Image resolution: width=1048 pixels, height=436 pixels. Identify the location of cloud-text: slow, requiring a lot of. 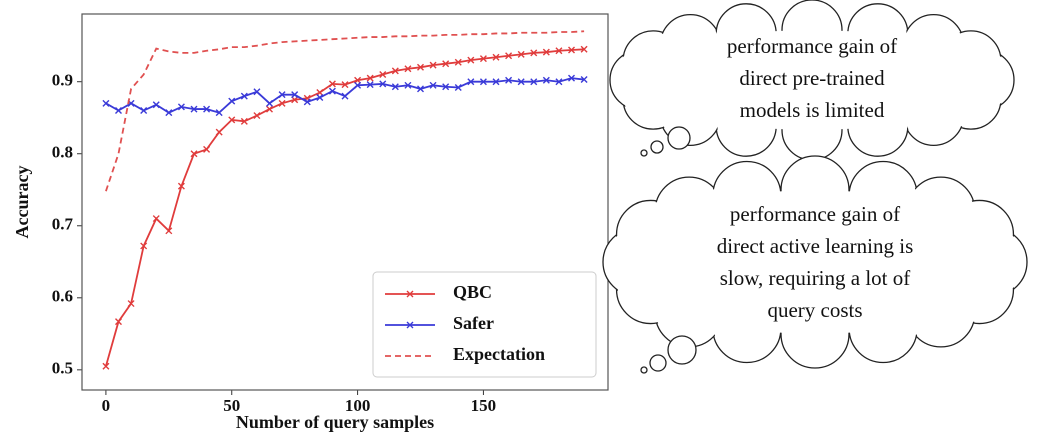
(815, 278).